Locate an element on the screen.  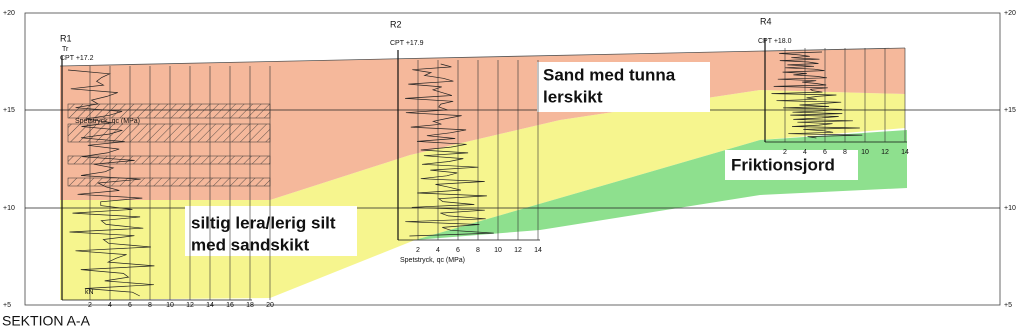
borehole-note: Tr is located at coordinates (65, 49).